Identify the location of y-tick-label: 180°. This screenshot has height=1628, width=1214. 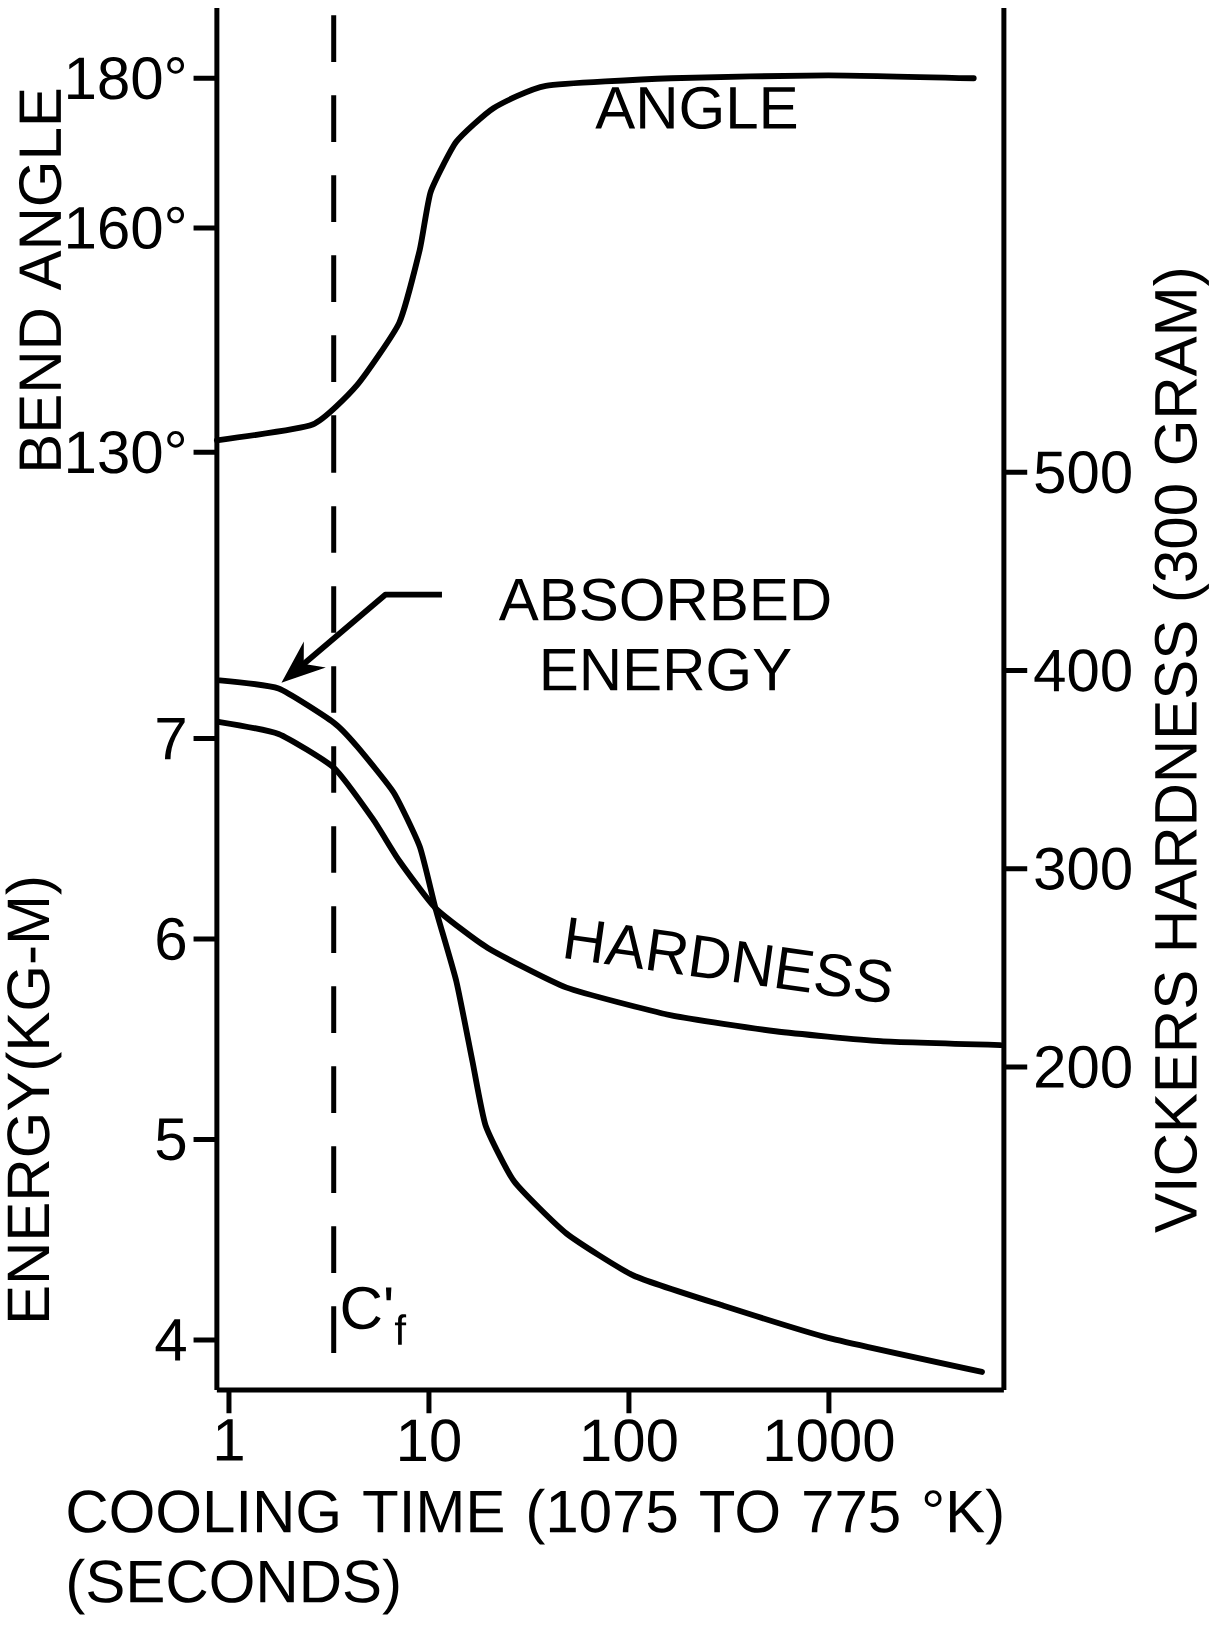
(125, 78).